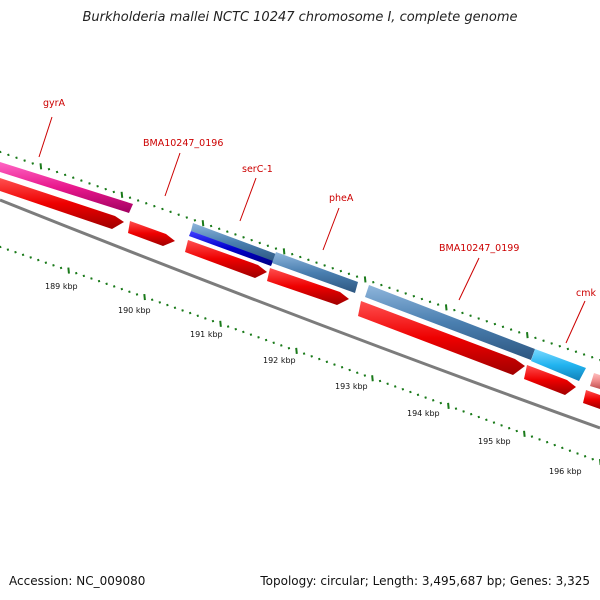 Image resolution: width=600 pixels, height=600 pixels. Describe the element at coordinates (279, 360) in the screenshot. I see `scale-label-192: 192 kbp` at that location.